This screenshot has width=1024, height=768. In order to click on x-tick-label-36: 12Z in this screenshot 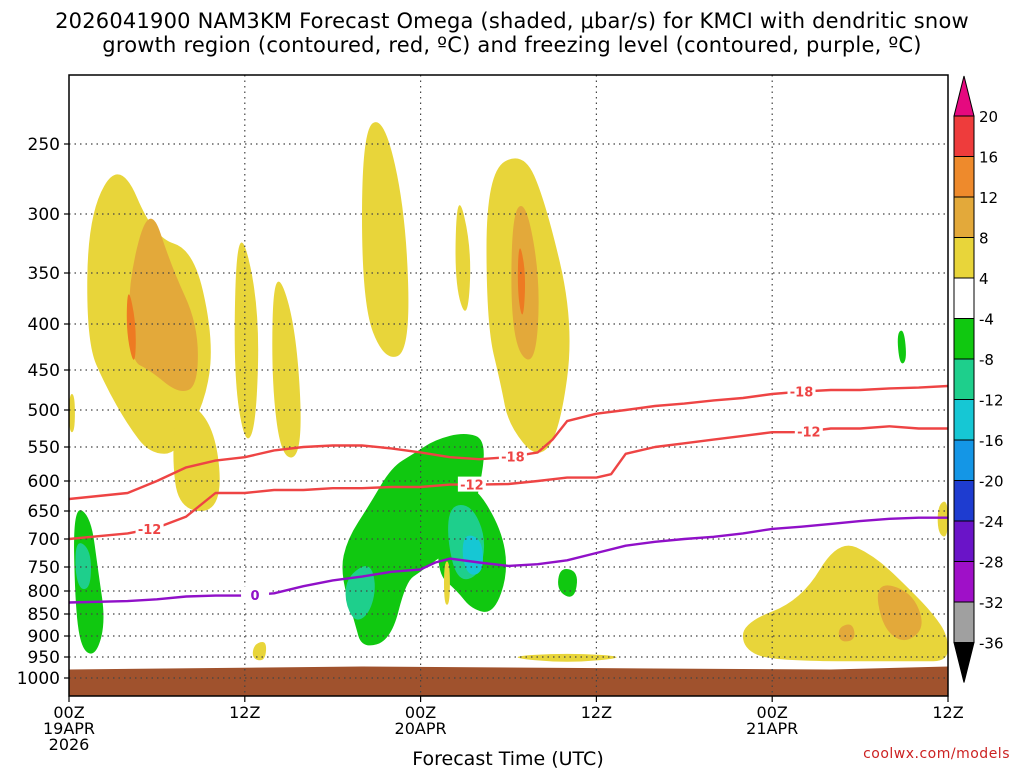, I will do `click(596, 712)`.